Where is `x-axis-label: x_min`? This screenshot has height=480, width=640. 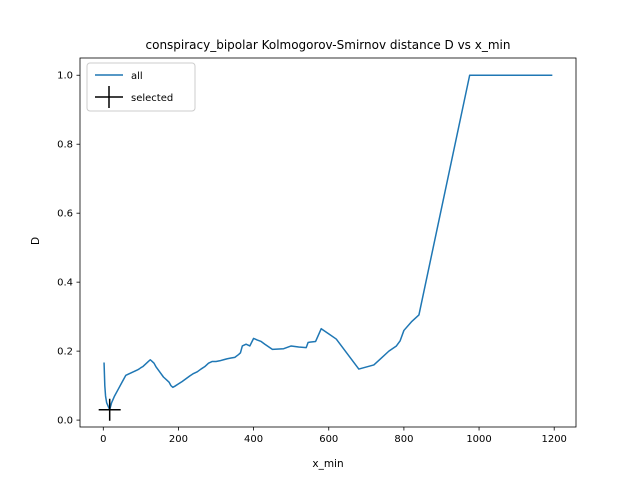 x-axis-label: x_min is located at coordinates (327, 464).